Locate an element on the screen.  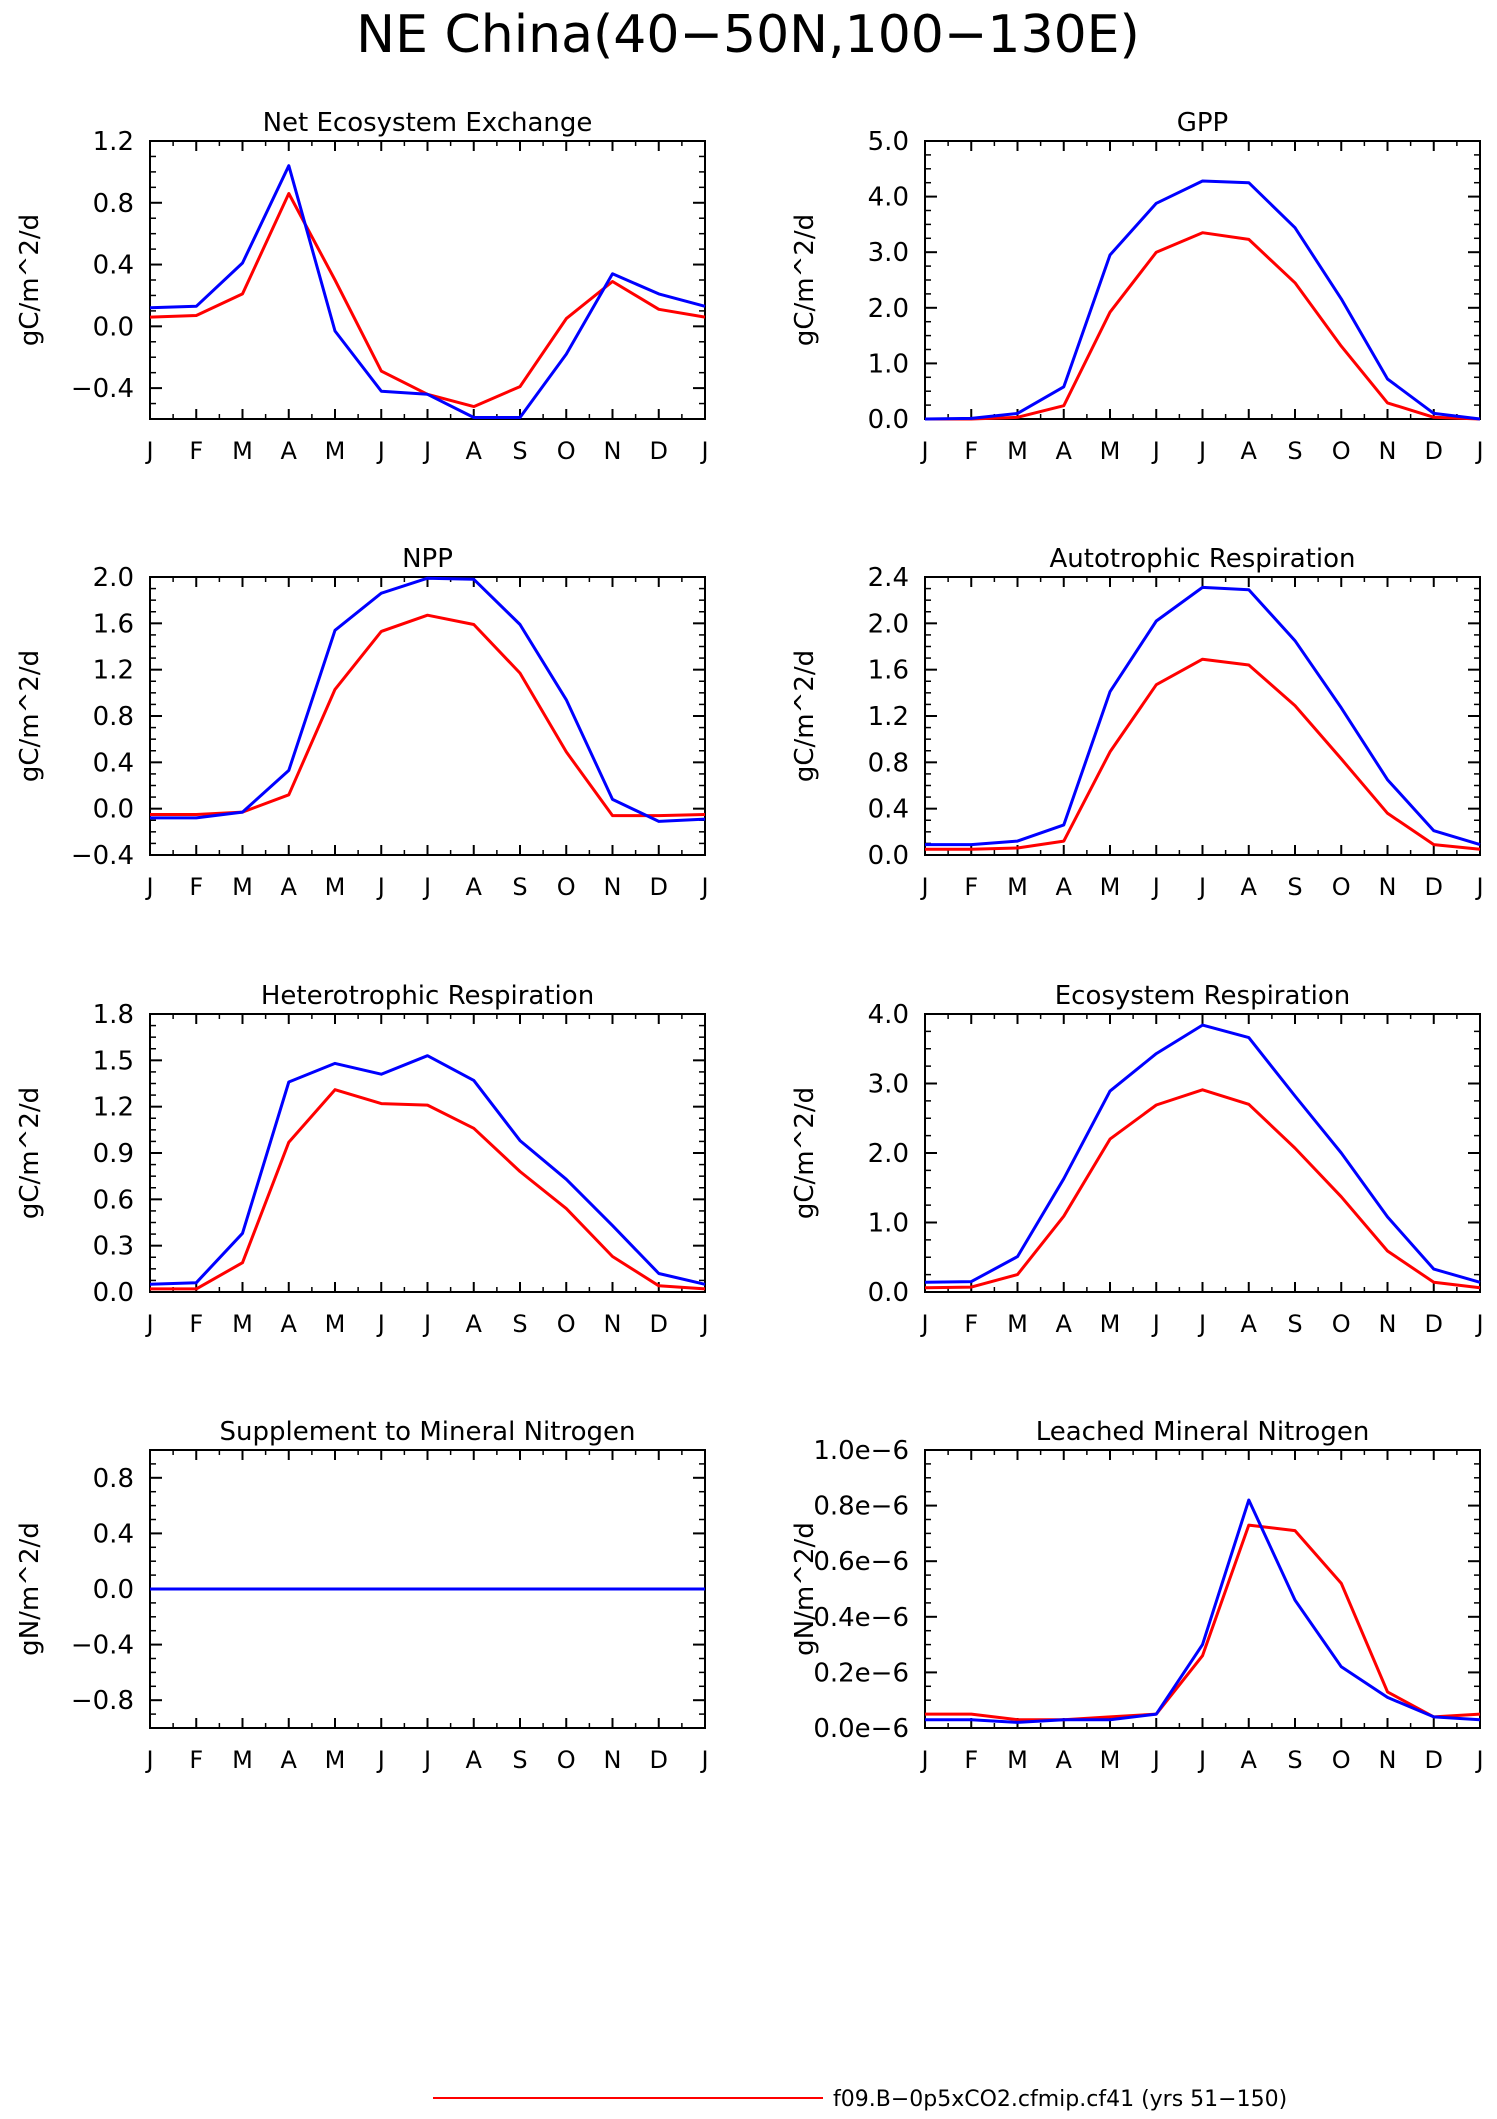
panel-title: Net Ecosystem Exchange is located at coordinates (428, 123).